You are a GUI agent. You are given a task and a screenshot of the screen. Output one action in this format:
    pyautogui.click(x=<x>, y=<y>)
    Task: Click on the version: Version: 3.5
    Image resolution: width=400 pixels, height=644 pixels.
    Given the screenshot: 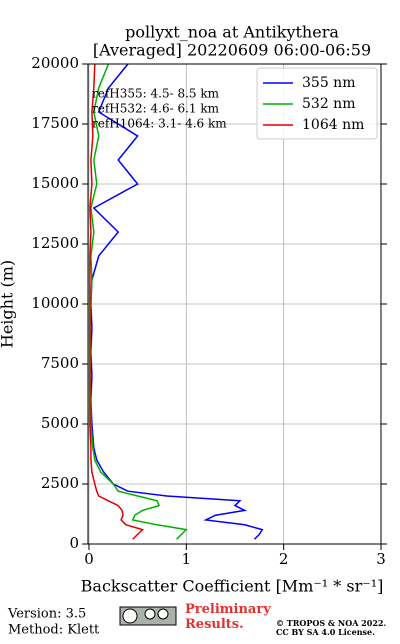 What is the action you would take?
    pyautogui.click(x=46, y=614)
    